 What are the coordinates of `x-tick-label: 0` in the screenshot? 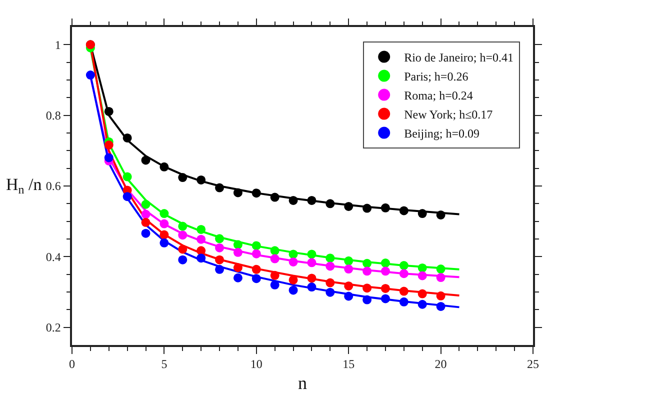 It's located at (72, 364).